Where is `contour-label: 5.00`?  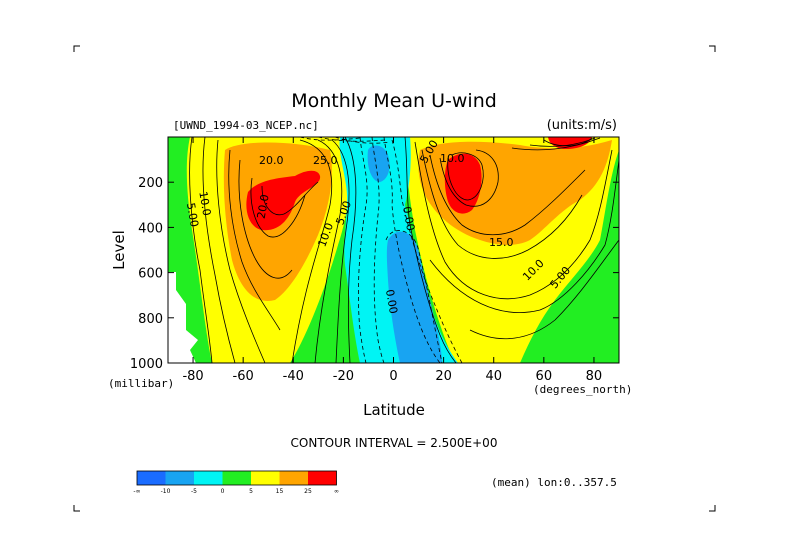 contour-label: 5.00 is located at coordinates (192, 215).